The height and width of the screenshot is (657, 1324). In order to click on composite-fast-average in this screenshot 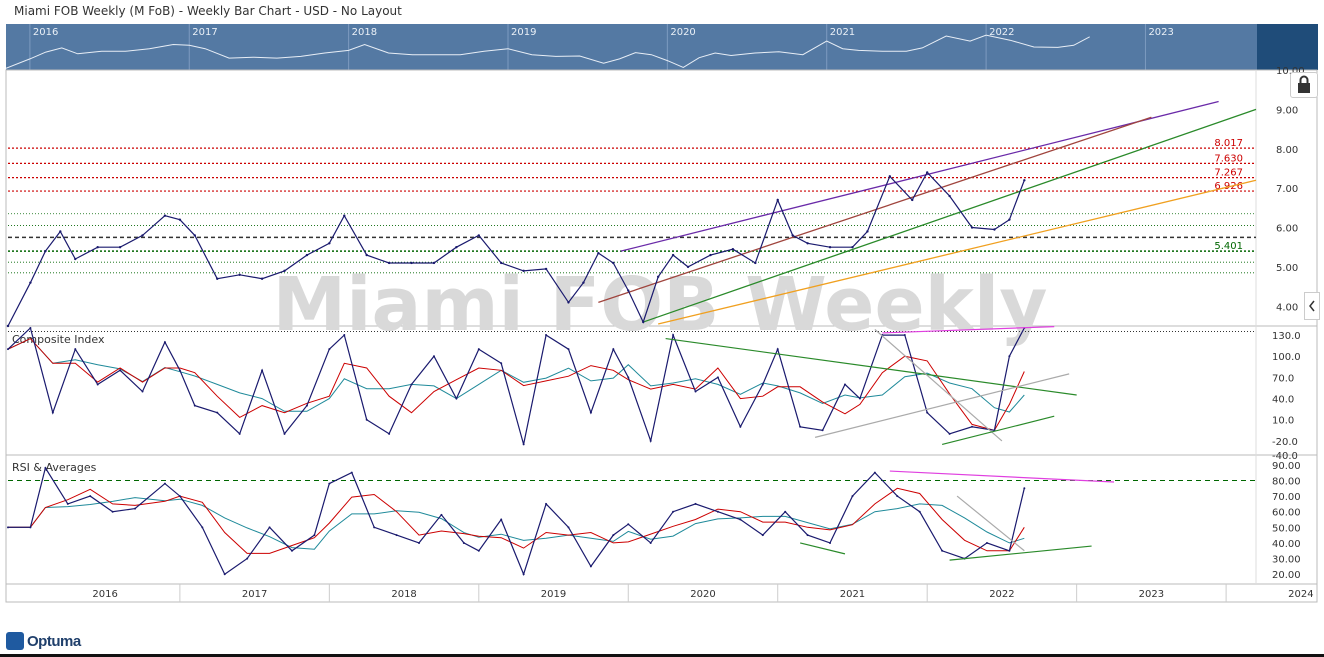, I will do `click(516, 384)`.